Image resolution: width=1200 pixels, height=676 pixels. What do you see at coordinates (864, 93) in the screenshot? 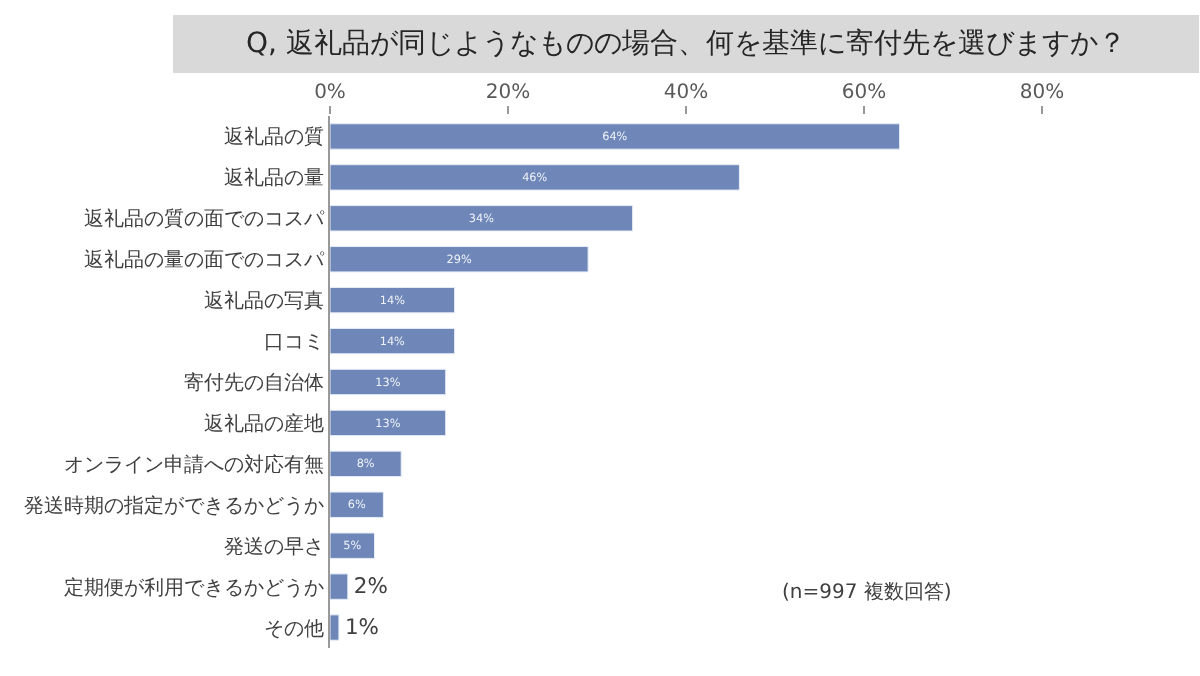
I see `x-tick-label: 60%` at bounding box center [864, 93].